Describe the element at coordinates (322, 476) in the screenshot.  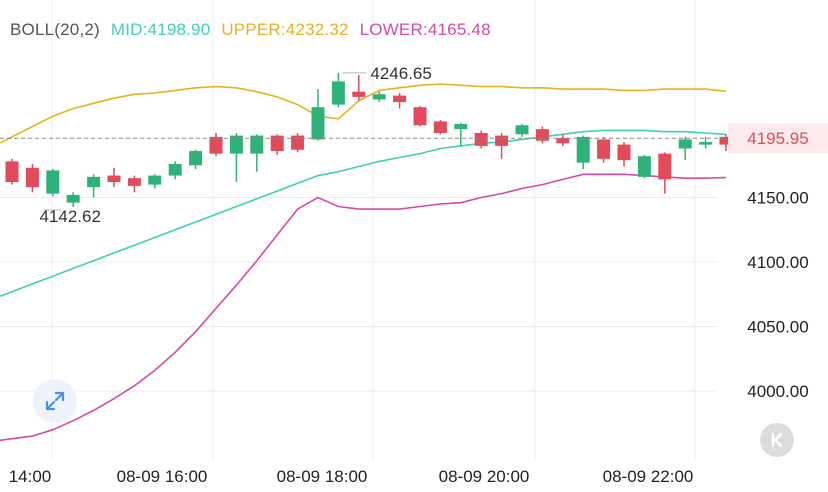
I see `x-tick-label: 08-09 18:00` at that location.